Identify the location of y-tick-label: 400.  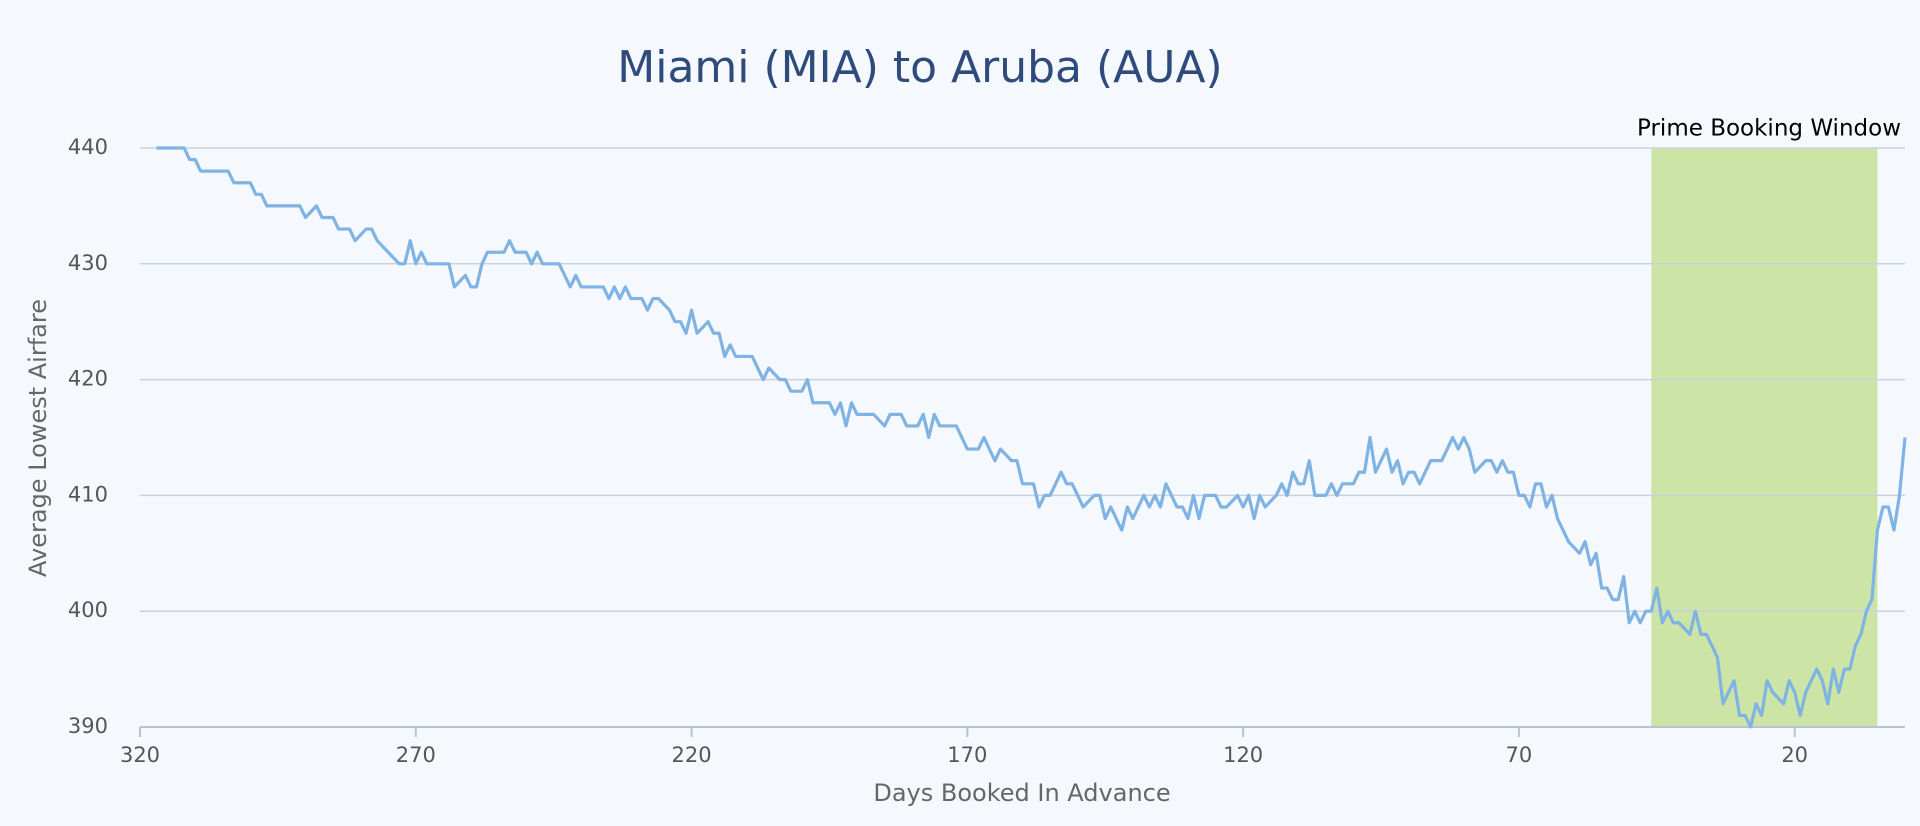
(88, 610).